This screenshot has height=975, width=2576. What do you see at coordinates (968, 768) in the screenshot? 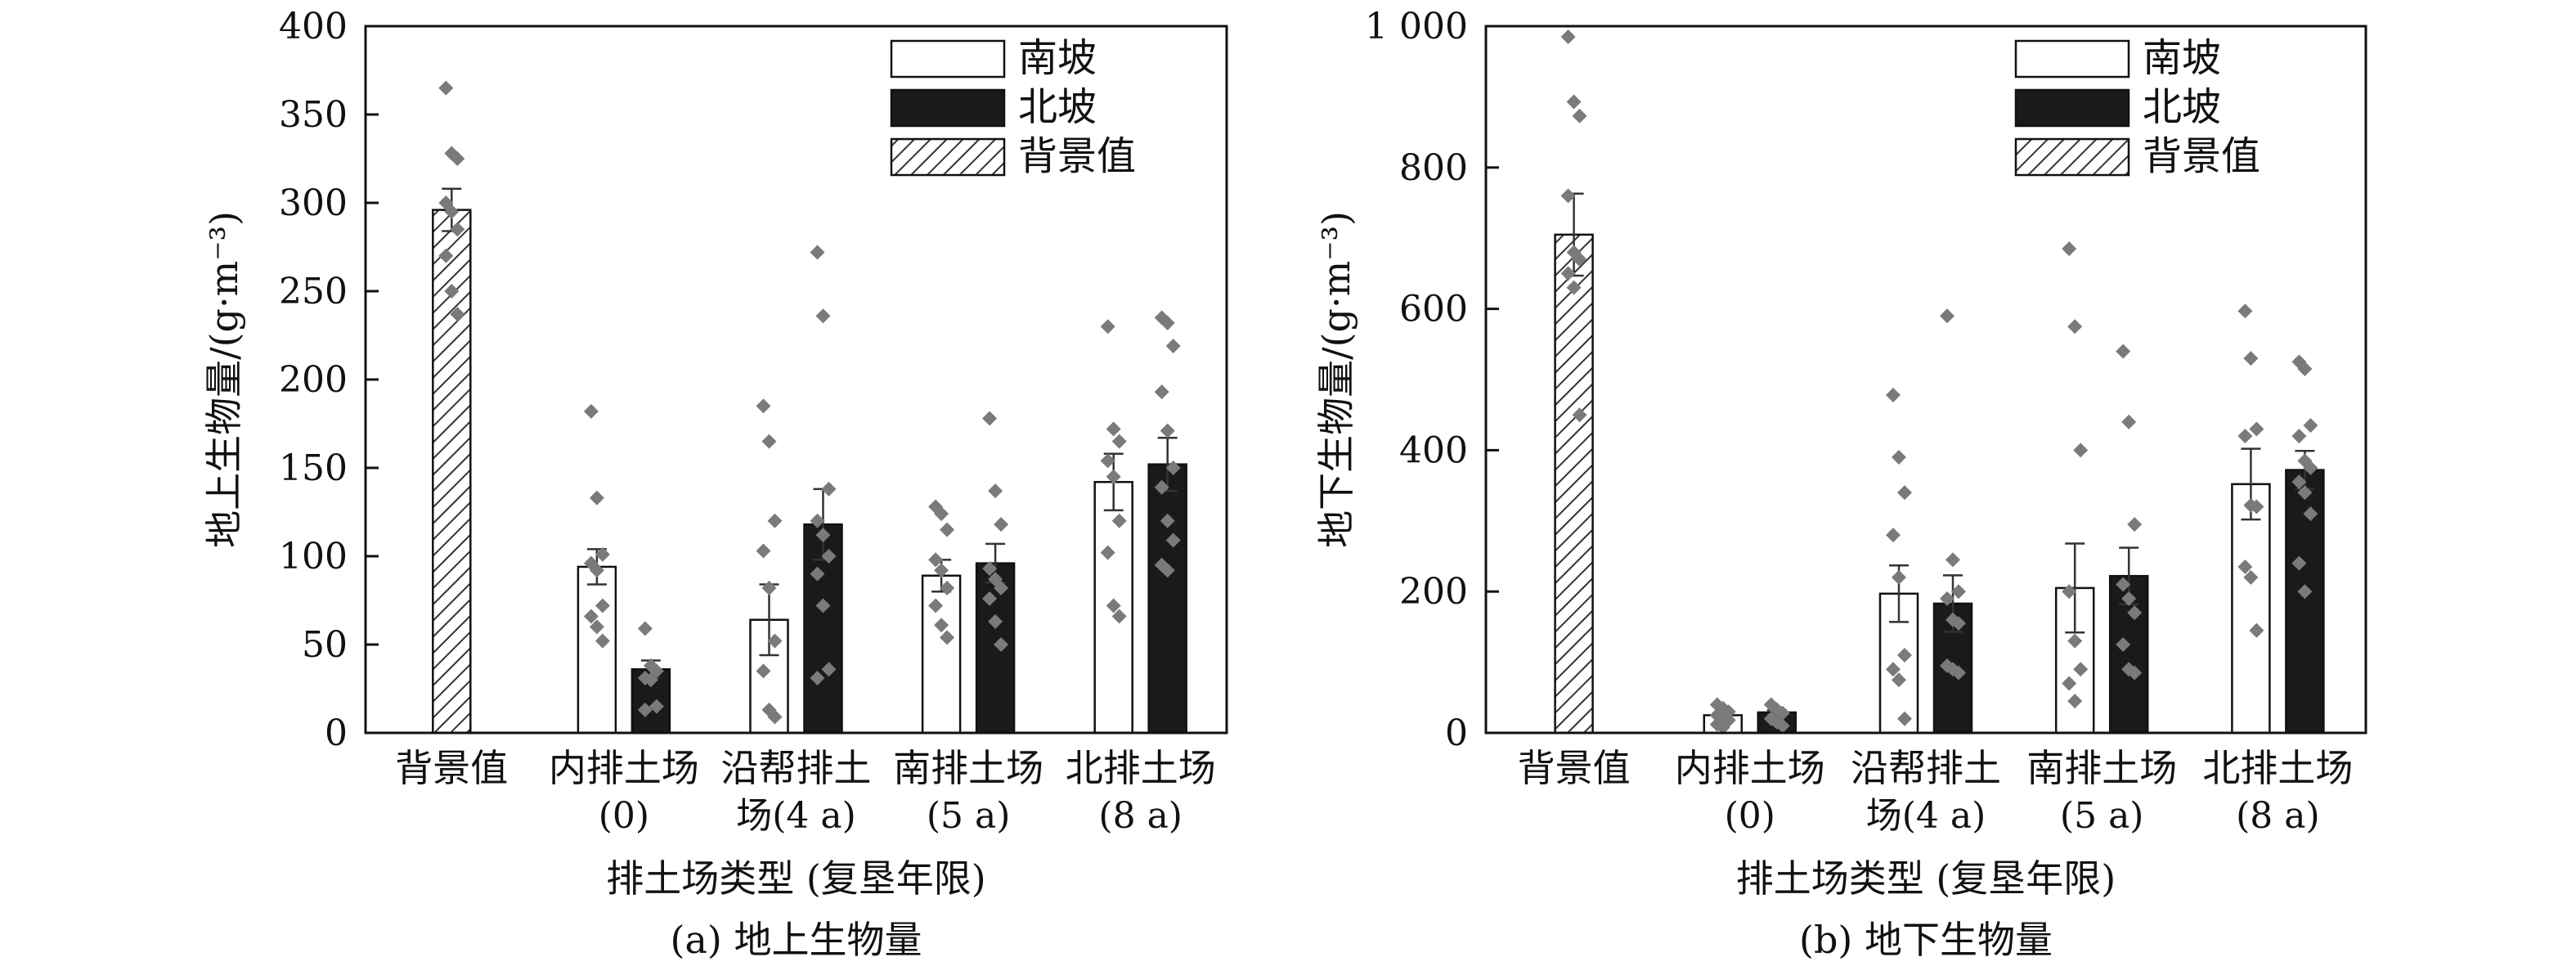
I see `x-category-label: 南排土场` at bounding box center [968, 768].